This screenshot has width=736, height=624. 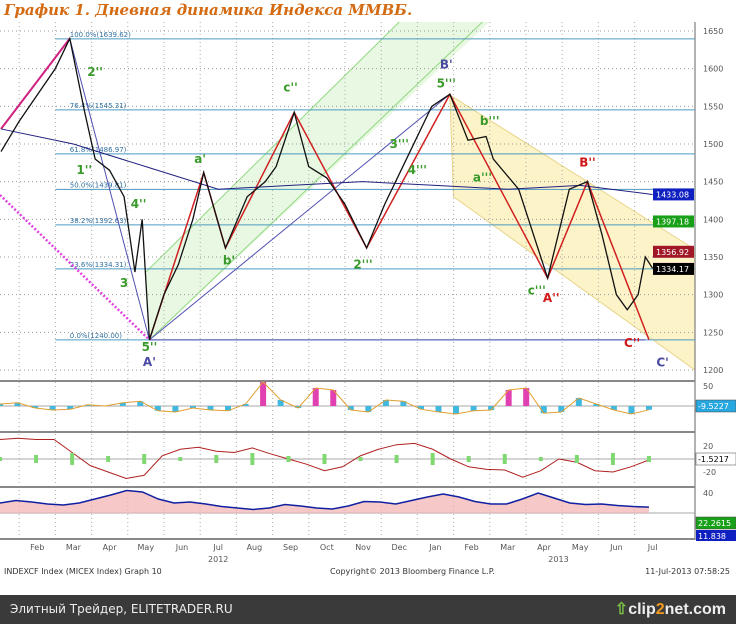 I want to click on wave-label: 4''', so click(x=417, y=170).